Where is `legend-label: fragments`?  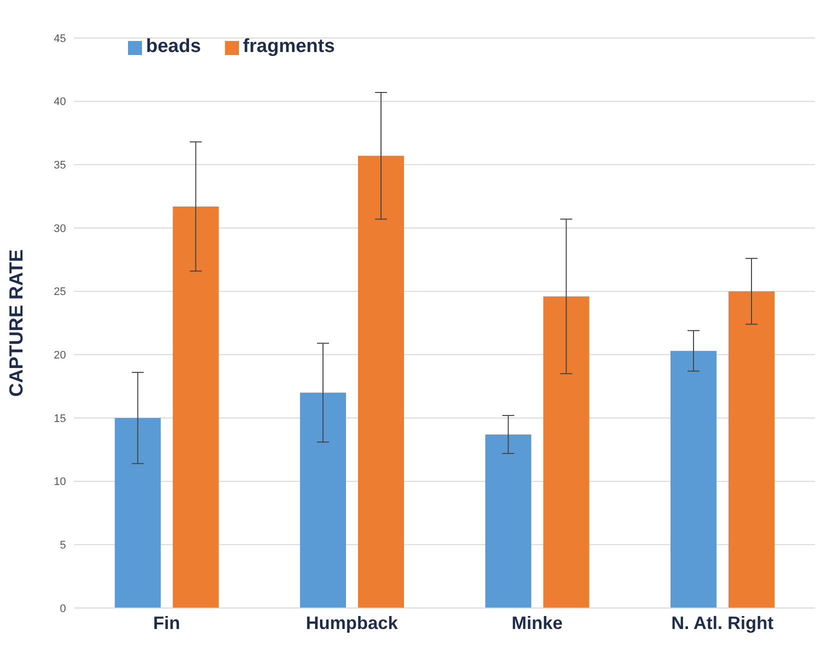
legend-label: fragments is located at coordinates (288, 46).